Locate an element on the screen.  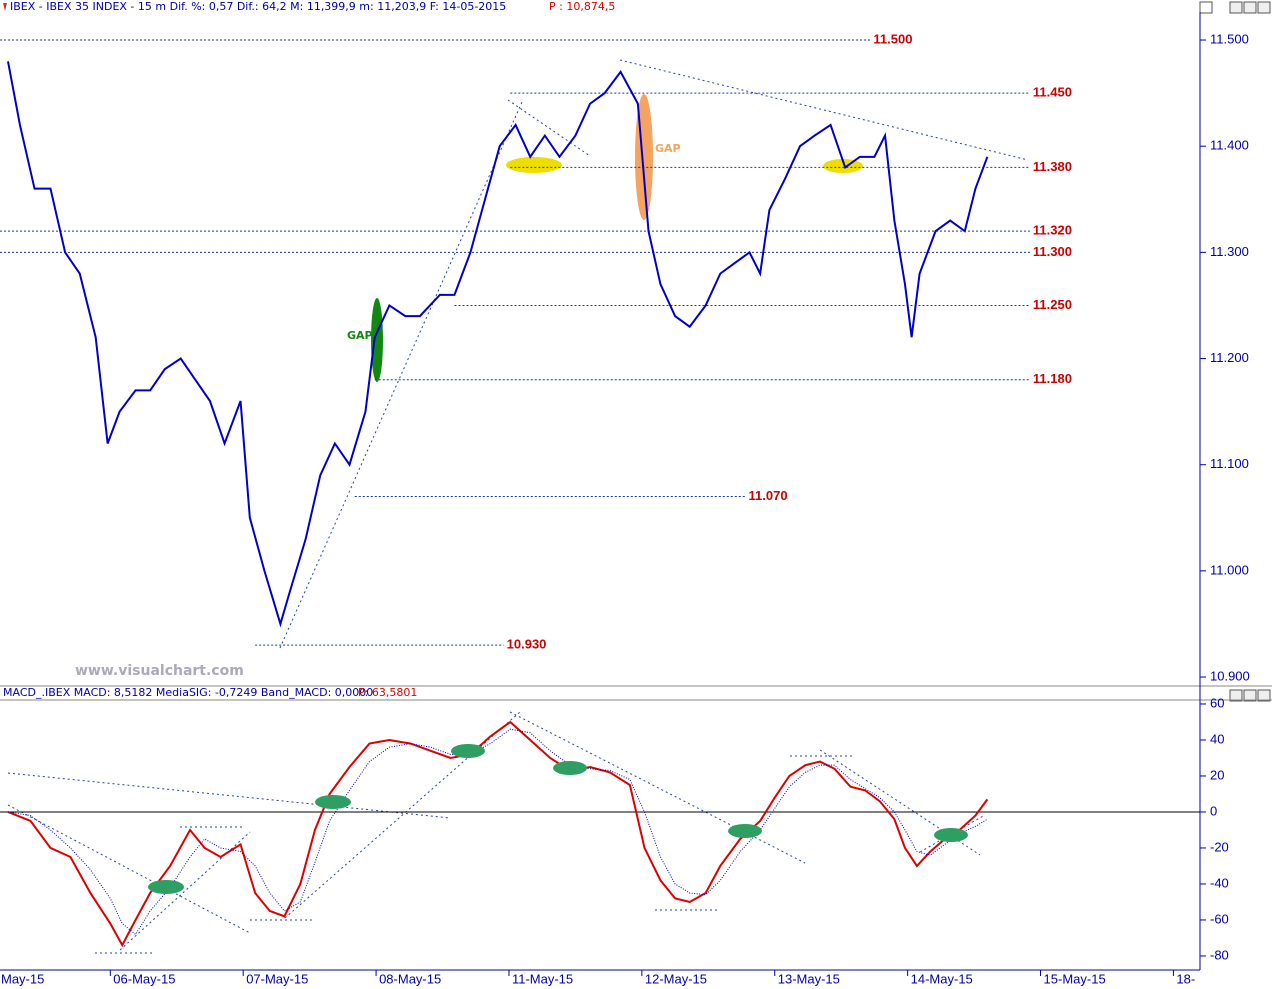
level-label: 11.380 is located at coordinates (1052, 166).